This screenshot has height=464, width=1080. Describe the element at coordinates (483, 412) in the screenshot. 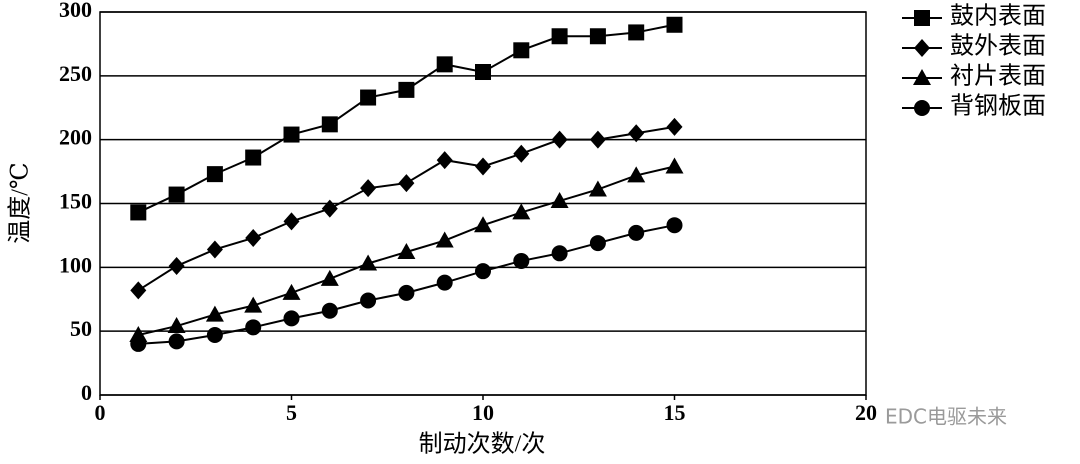

I see `x-tick-label: 10` at that location.